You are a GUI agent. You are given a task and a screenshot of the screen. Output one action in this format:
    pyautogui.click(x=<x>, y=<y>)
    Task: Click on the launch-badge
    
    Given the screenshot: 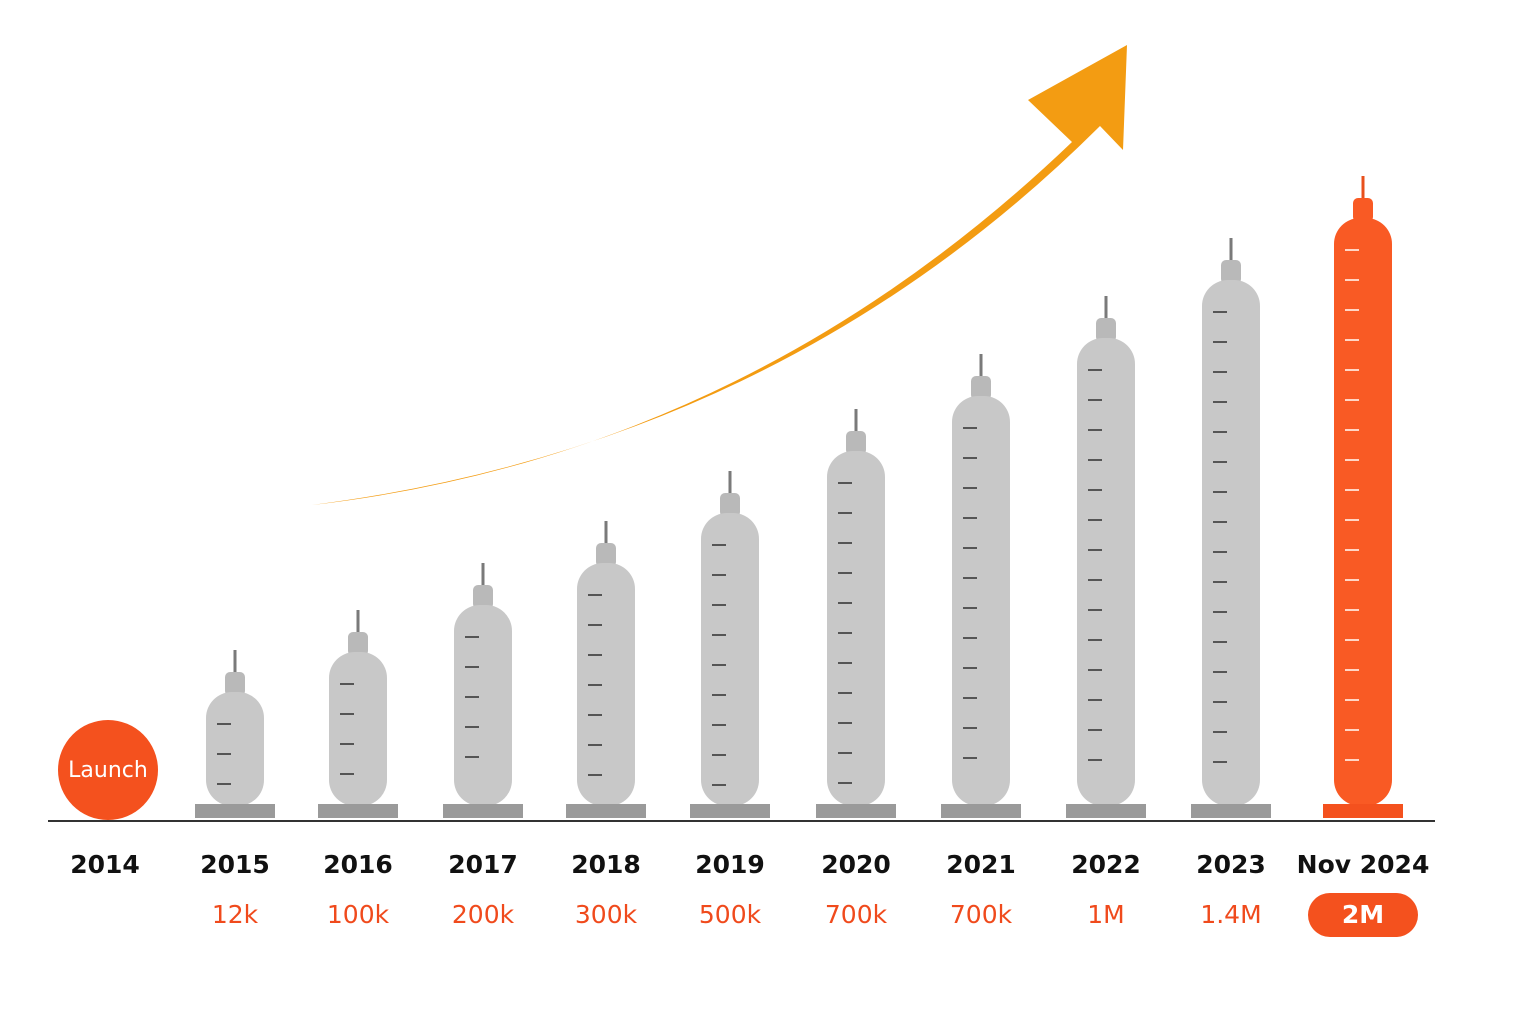 What is the action you would take?
    pyautogui.click(x=108, y=770)
    